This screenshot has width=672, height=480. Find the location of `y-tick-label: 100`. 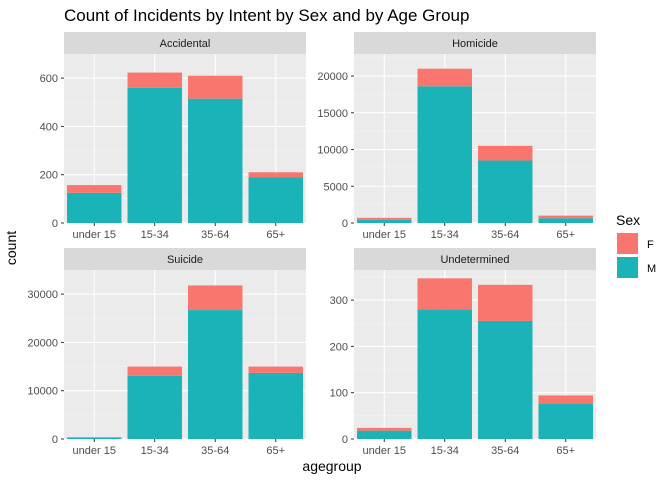

y-tick-label: 100 is located at coordinates (339, 394).